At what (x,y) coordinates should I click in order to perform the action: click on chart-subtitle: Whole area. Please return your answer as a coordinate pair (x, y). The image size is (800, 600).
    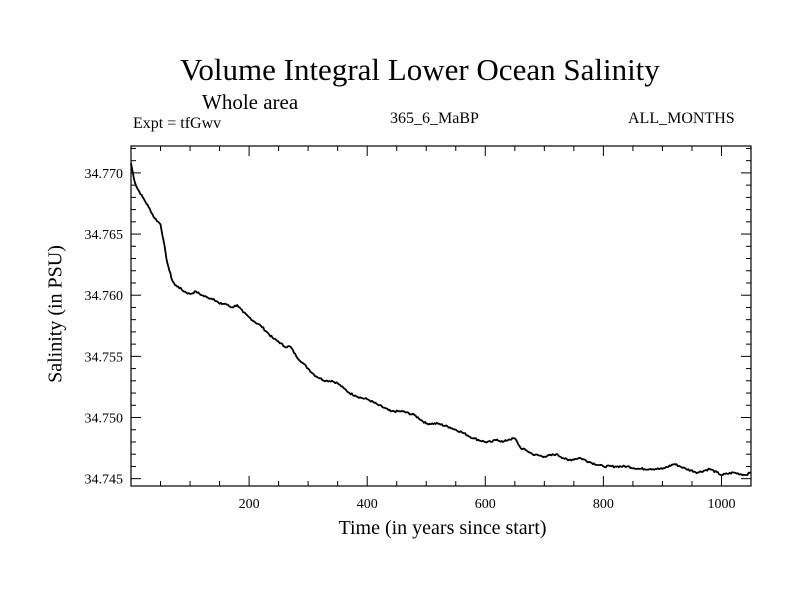
    Looking at the image, I should click on (250, 102).